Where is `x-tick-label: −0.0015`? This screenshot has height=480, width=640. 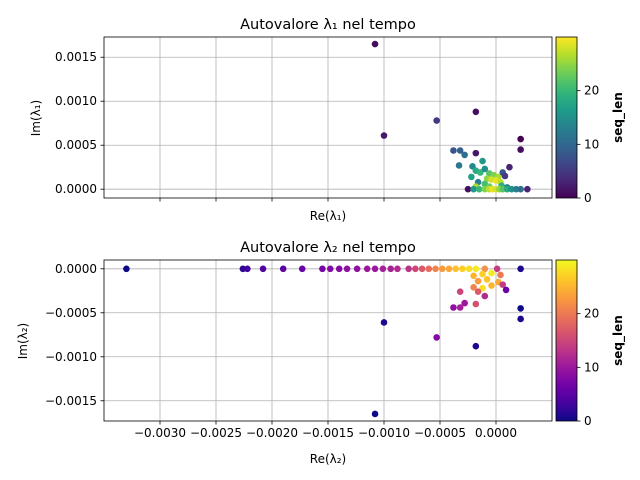
x-tick-label: −0.0015 is located at coordinates (328, 433).